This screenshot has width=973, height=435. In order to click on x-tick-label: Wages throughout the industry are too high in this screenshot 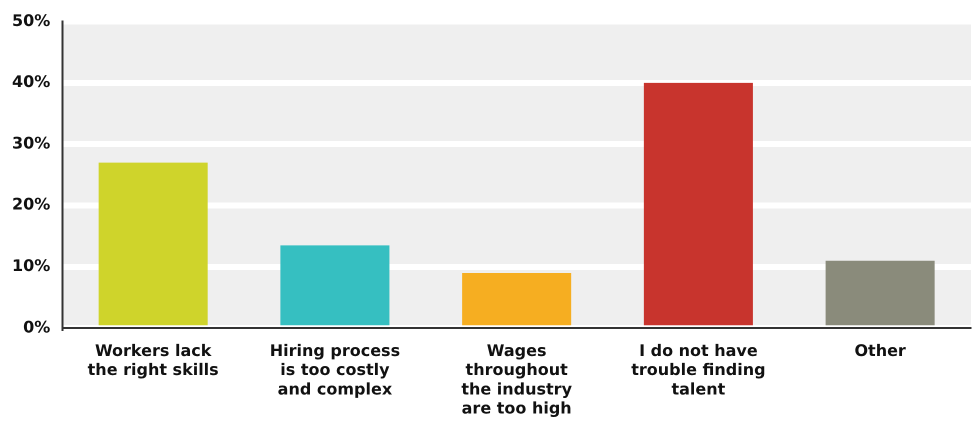, I will do `click(517, 379)`.